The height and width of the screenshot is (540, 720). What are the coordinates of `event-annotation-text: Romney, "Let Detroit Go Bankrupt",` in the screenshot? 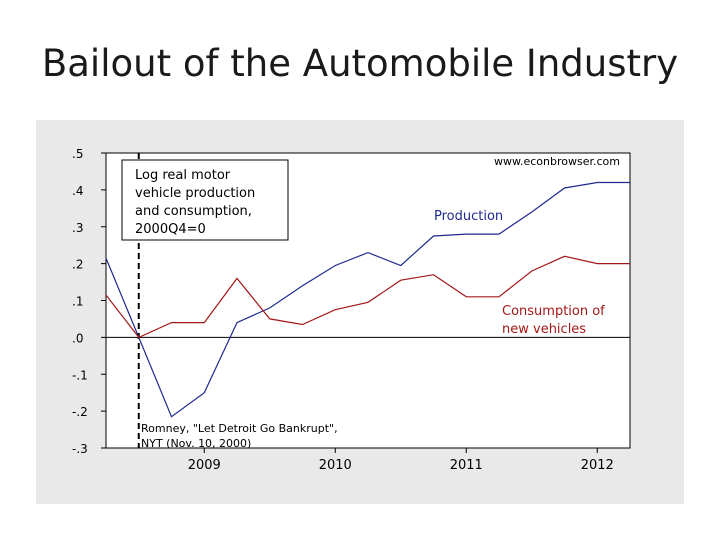 It's located at (239, 428).